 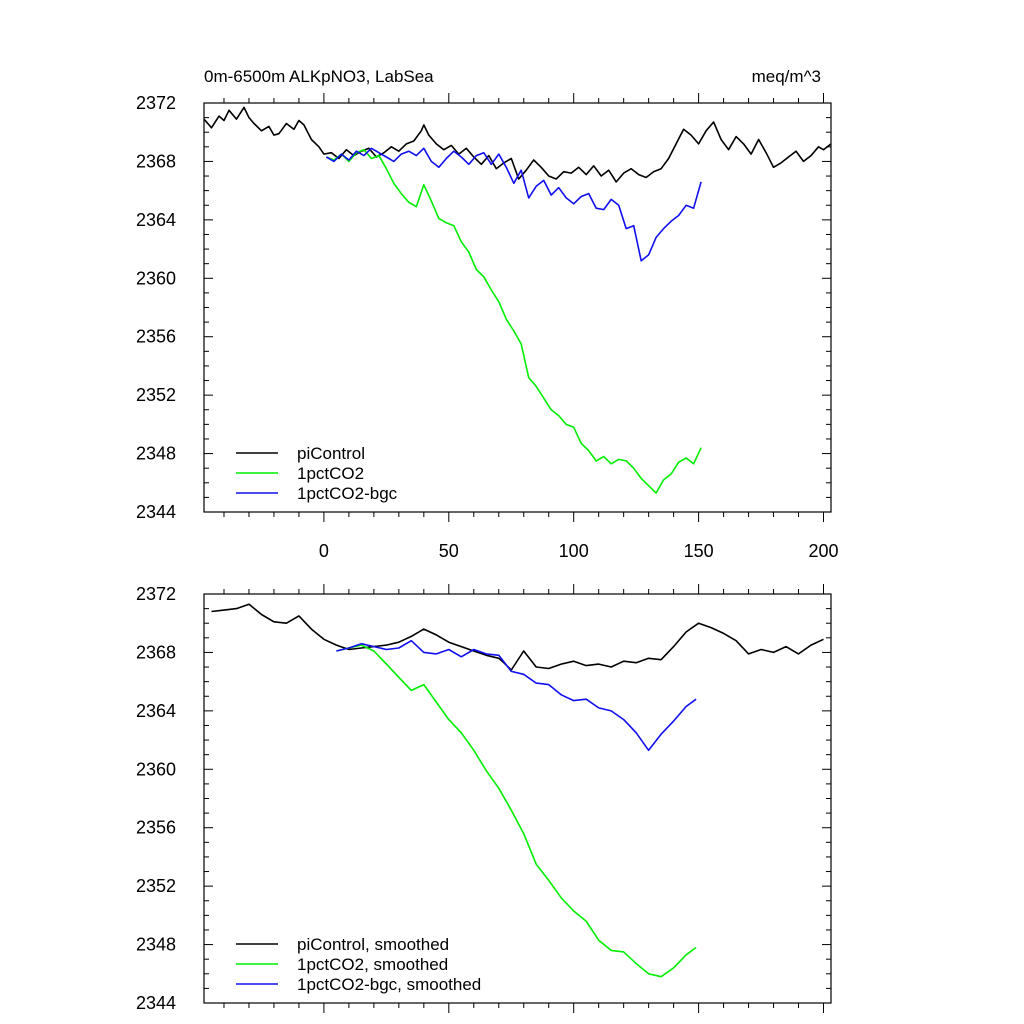 What do you see at coordinates (324, 551) in the screenshot?
I see `x-tick-label: 0` at bounding box center [324, 551].